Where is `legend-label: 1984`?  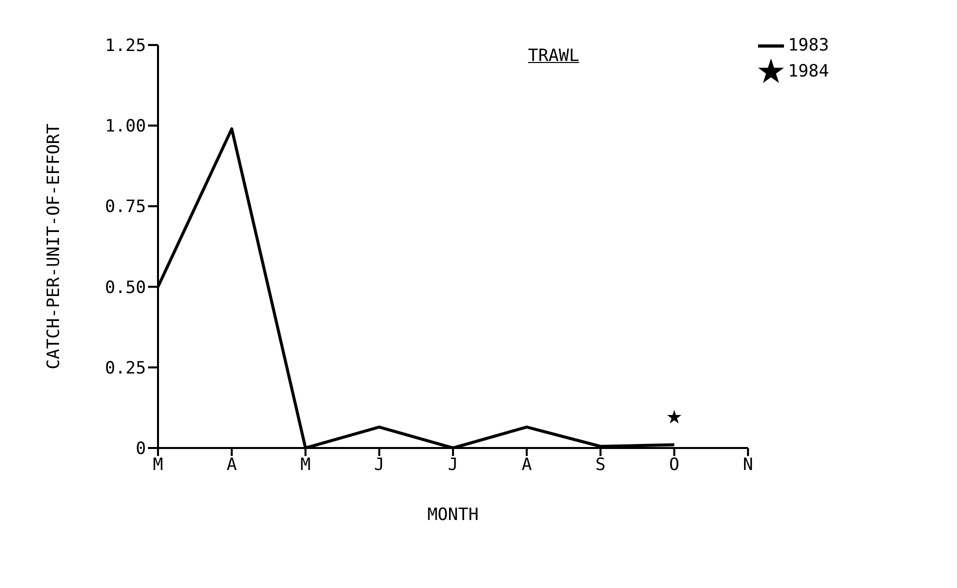
legend-label: 1984 is located at coordinates (808, 72).